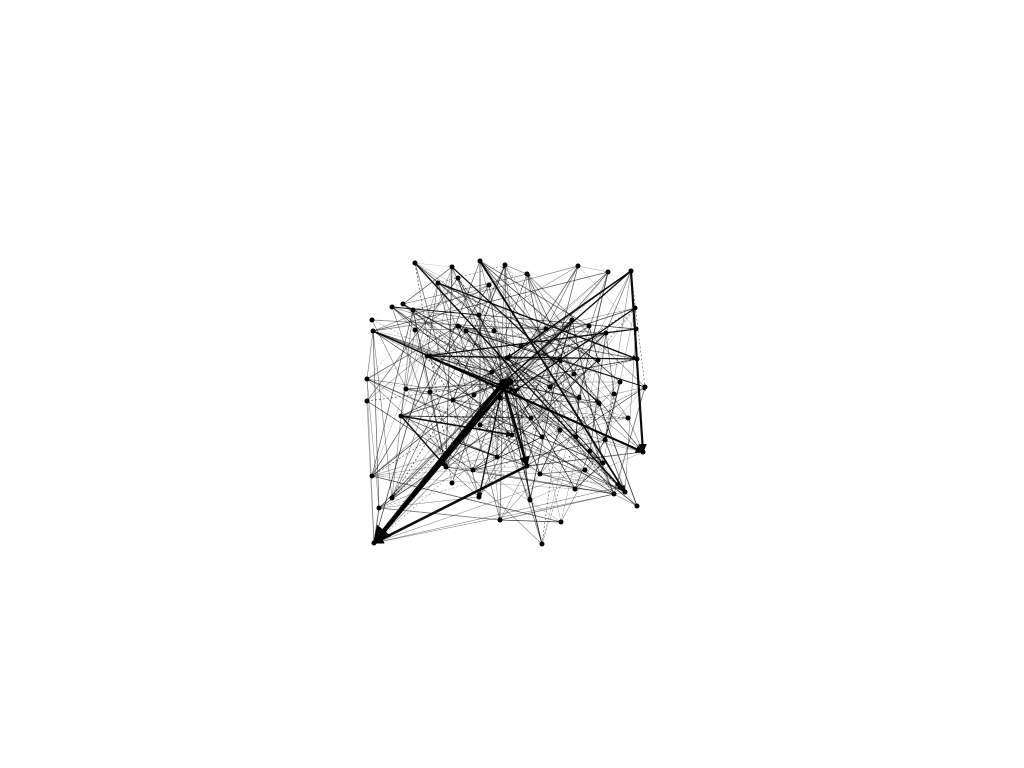  I want to click on edges-layer, so click(506, 402).